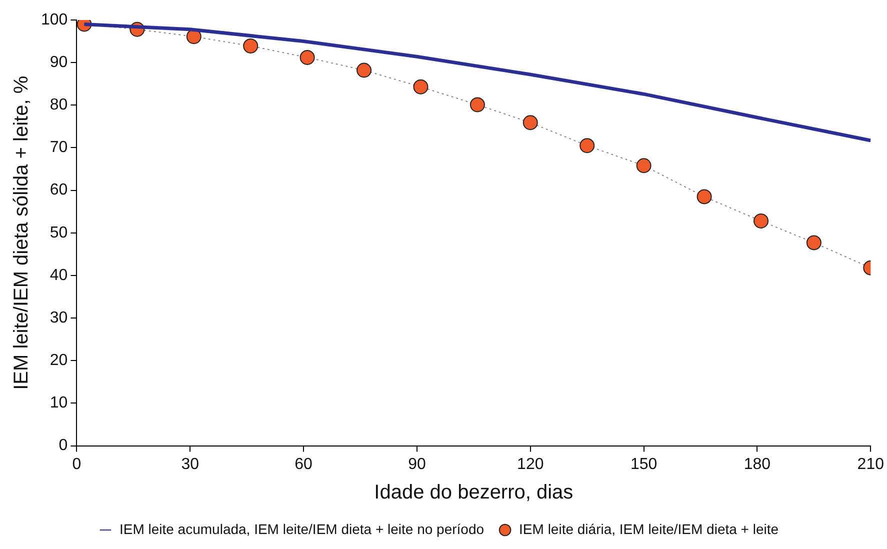  I want to click on x-axis-title: Idade do bezerro, dias, so click(474, 493).